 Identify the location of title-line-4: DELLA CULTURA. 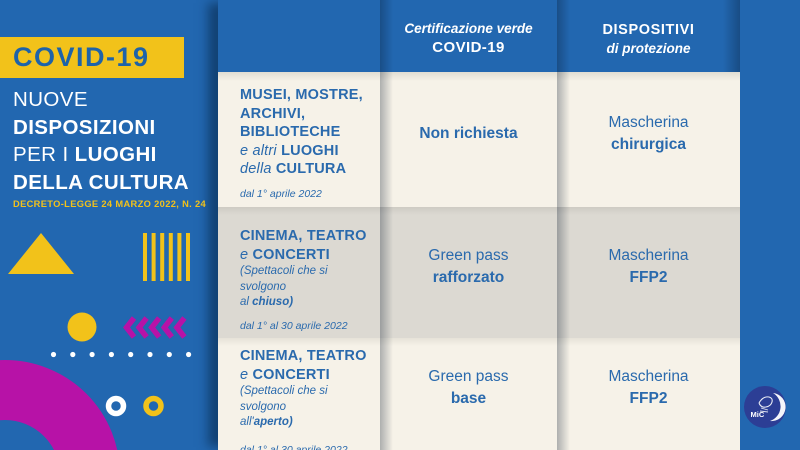
(101, 182).